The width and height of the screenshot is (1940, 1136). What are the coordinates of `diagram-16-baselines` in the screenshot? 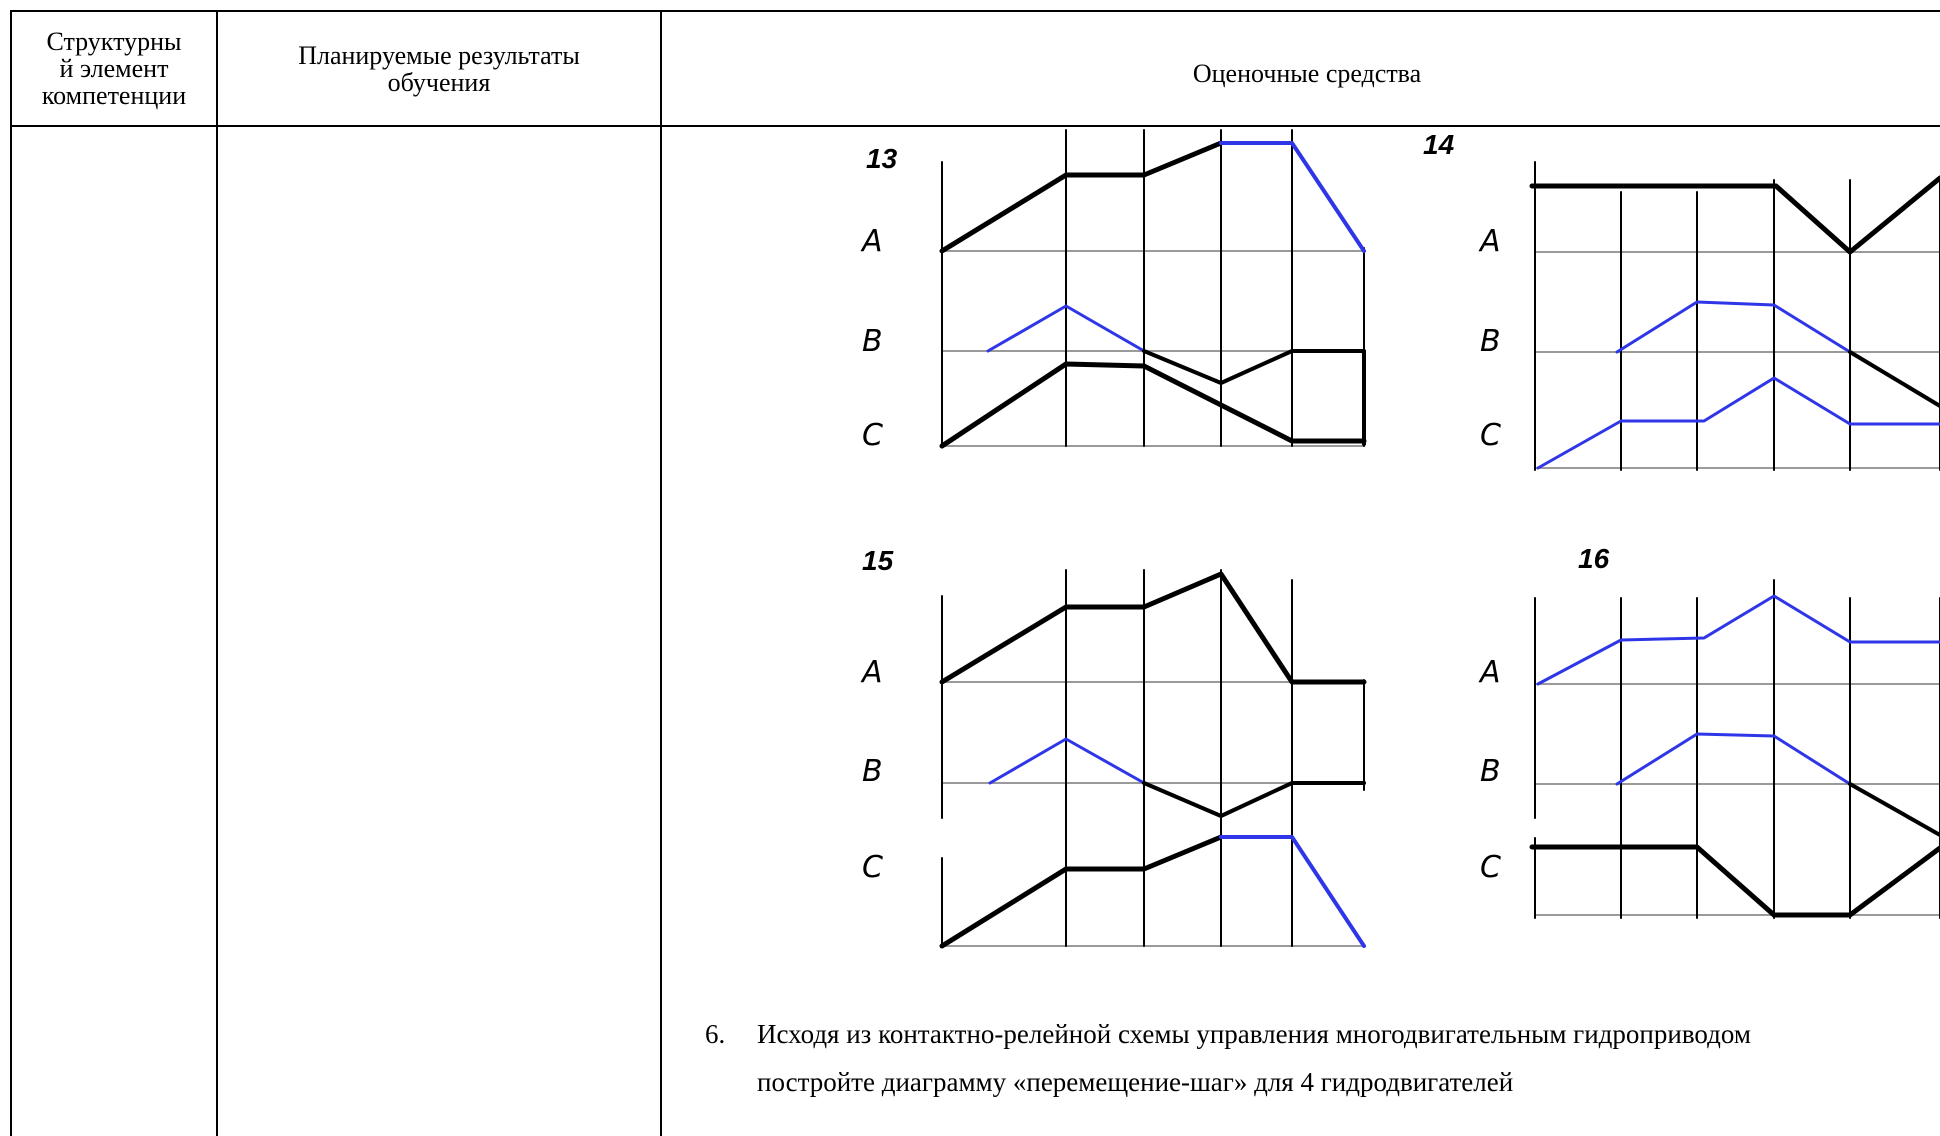 It's located at (1737, 799).